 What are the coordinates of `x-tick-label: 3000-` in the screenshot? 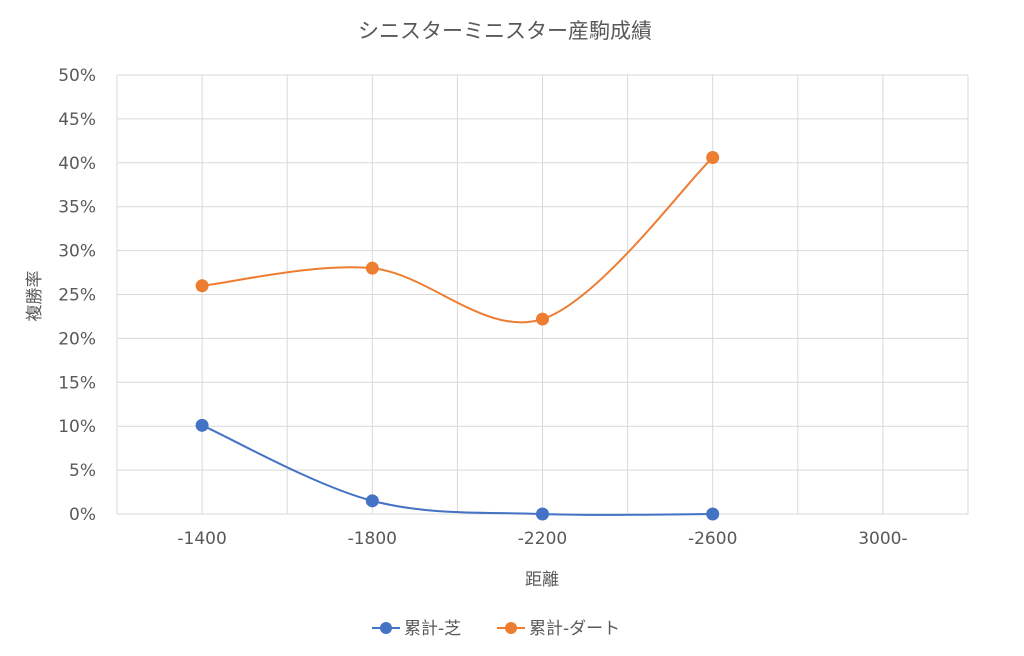 It's located at (882, 539).